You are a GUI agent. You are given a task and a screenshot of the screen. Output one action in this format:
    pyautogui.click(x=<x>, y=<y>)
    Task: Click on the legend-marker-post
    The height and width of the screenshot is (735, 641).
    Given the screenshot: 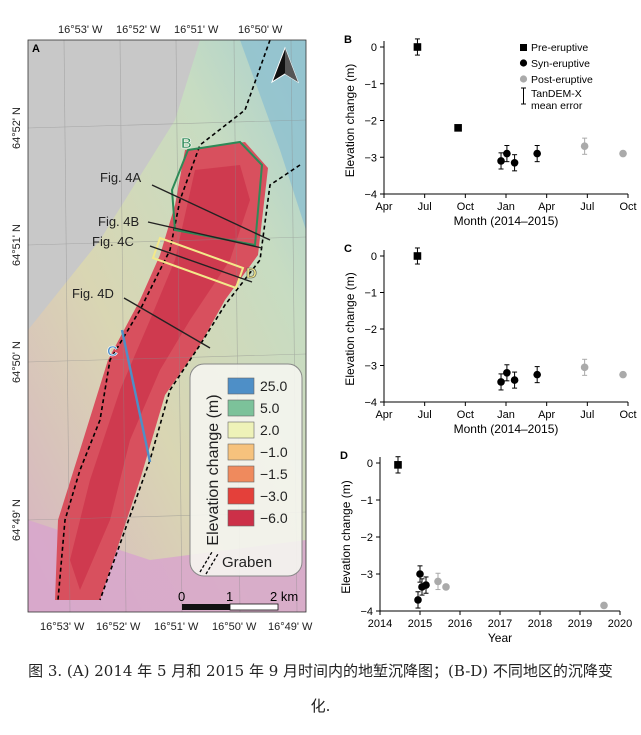 What is the action you would take?
    pyautogui.click(x=523, y=79)
    